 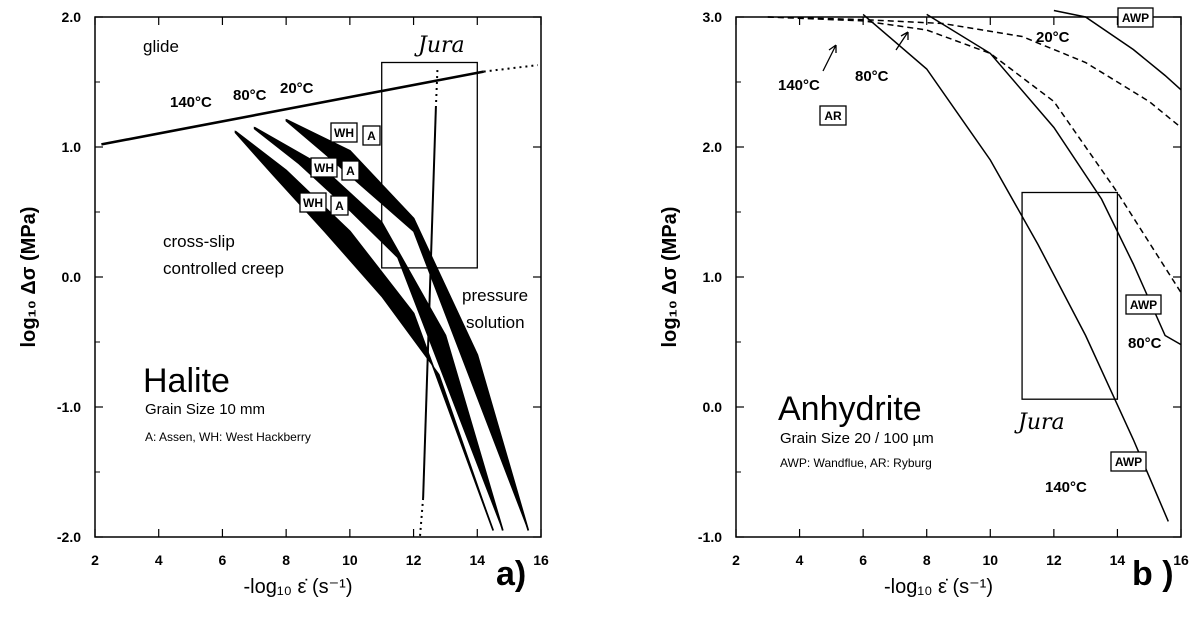 I want to click on y-tick-label: -2.0, so click(x=69, y=537).